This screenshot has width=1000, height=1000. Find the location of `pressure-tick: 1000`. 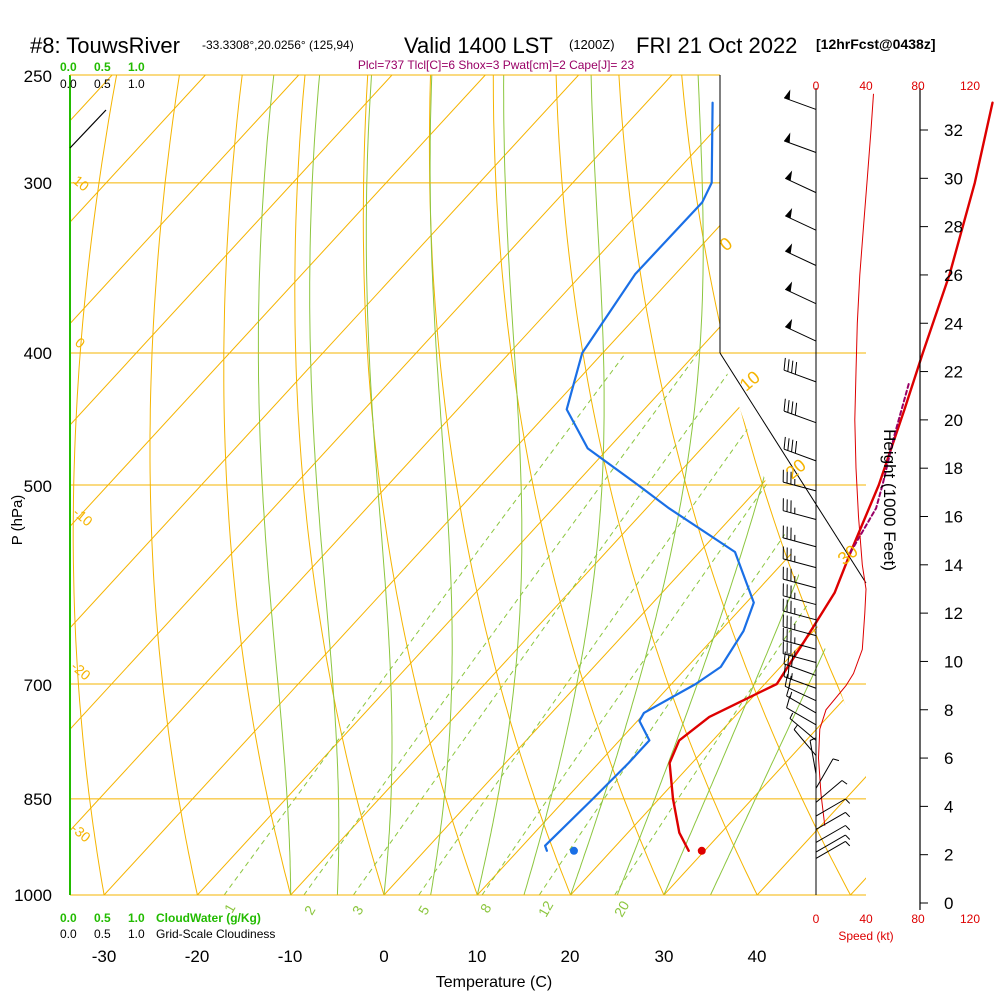

pressure-tick: 1000 is located at coordinates (33, 895).